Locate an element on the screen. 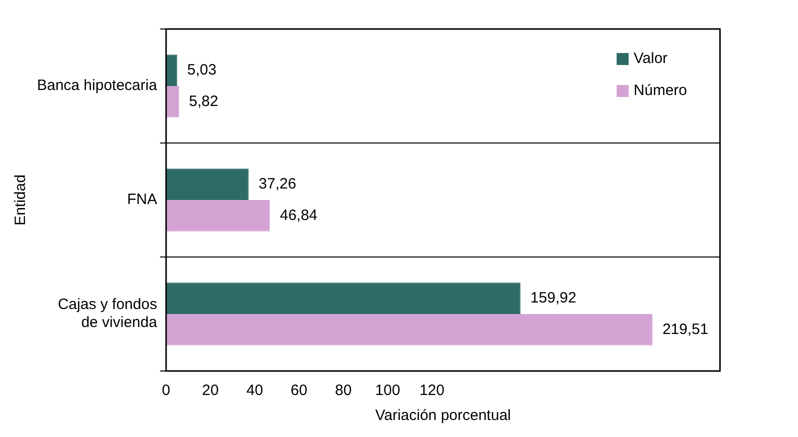 The image size is (798, 437). x-tick-label: 60 is located at coordinates (299, 391).